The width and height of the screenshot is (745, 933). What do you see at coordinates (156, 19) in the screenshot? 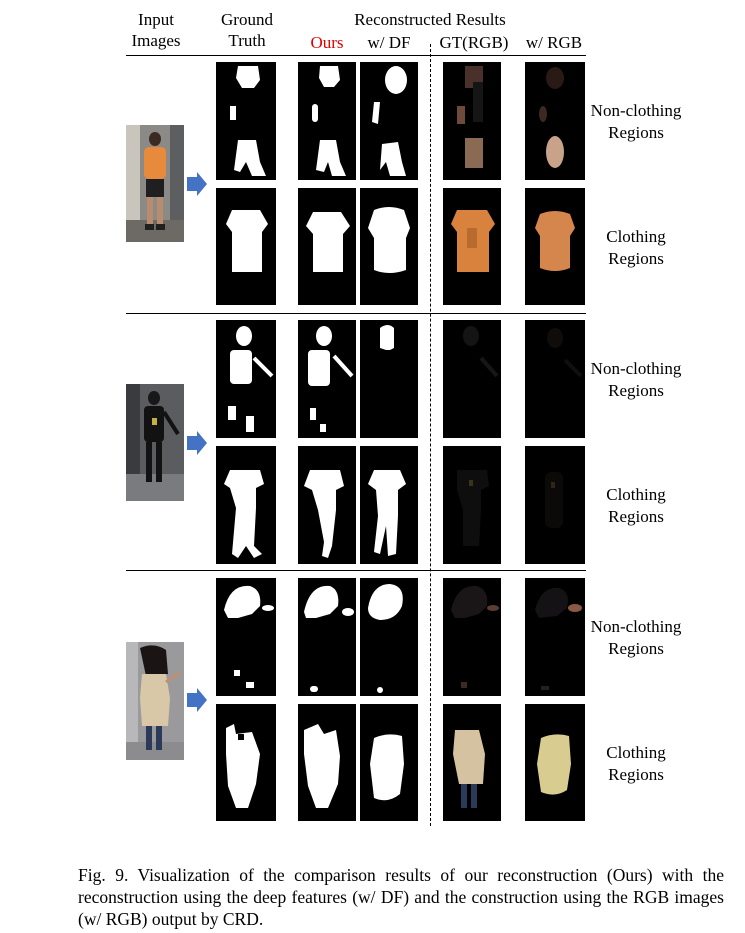
I see `header-input-line1: Input` at bounding box center [156, 19].